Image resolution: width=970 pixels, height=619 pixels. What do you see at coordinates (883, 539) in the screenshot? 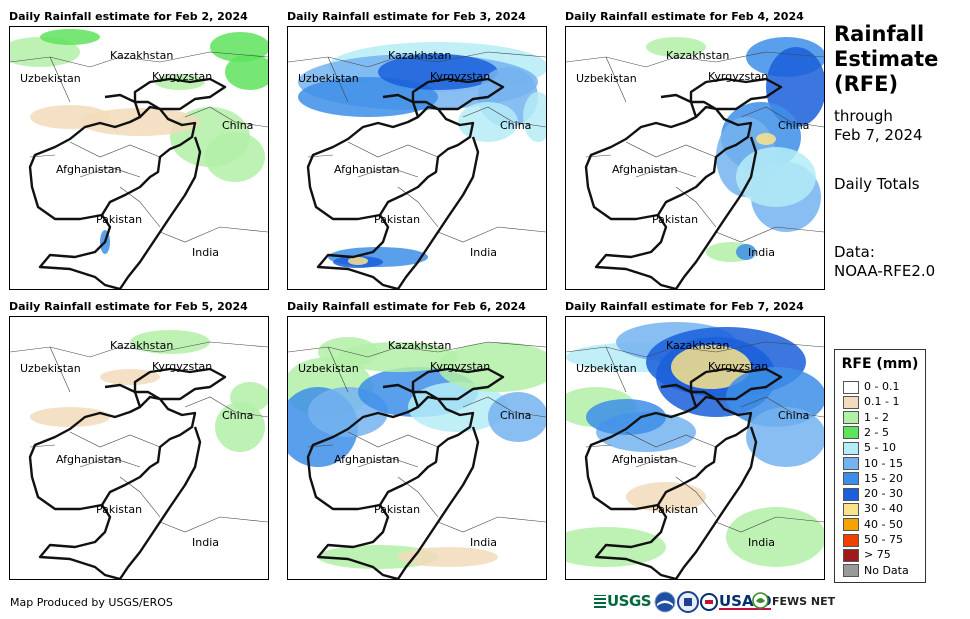
I see `legend-label: 50 - 75` at bounding box center [883, 539].